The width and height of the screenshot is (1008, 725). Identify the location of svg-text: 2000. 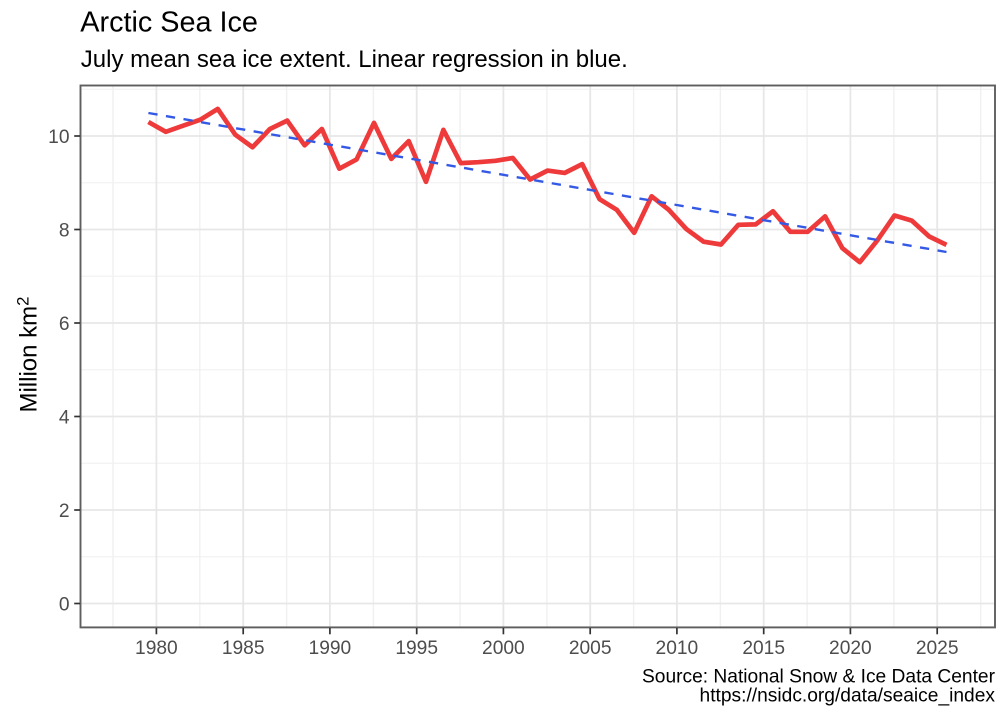
(503, 648).